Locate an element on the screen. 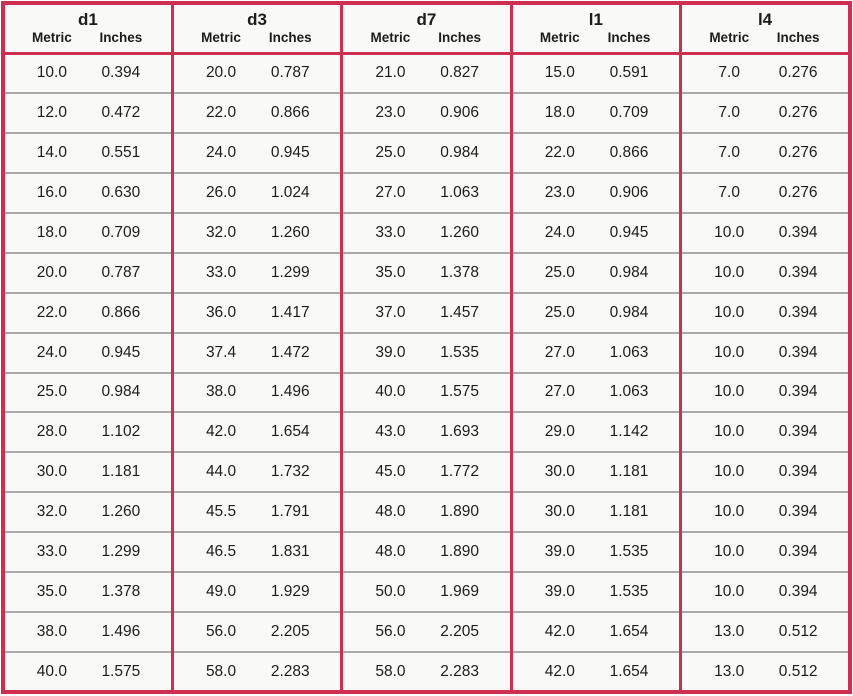  metric-value-cell: 48.0 is located at coordinates (386, 552).